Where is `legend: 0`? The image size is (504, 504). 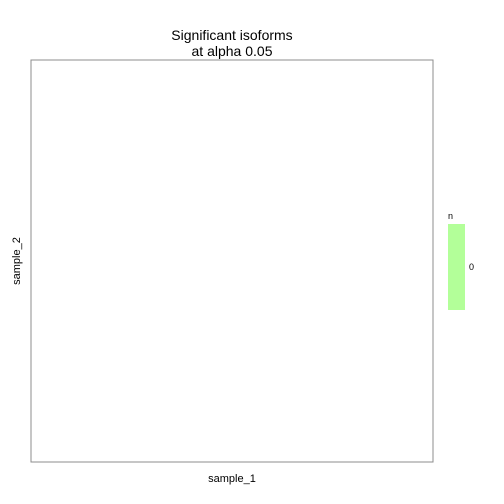 legend: 0 is located at coordinates (461, 267).